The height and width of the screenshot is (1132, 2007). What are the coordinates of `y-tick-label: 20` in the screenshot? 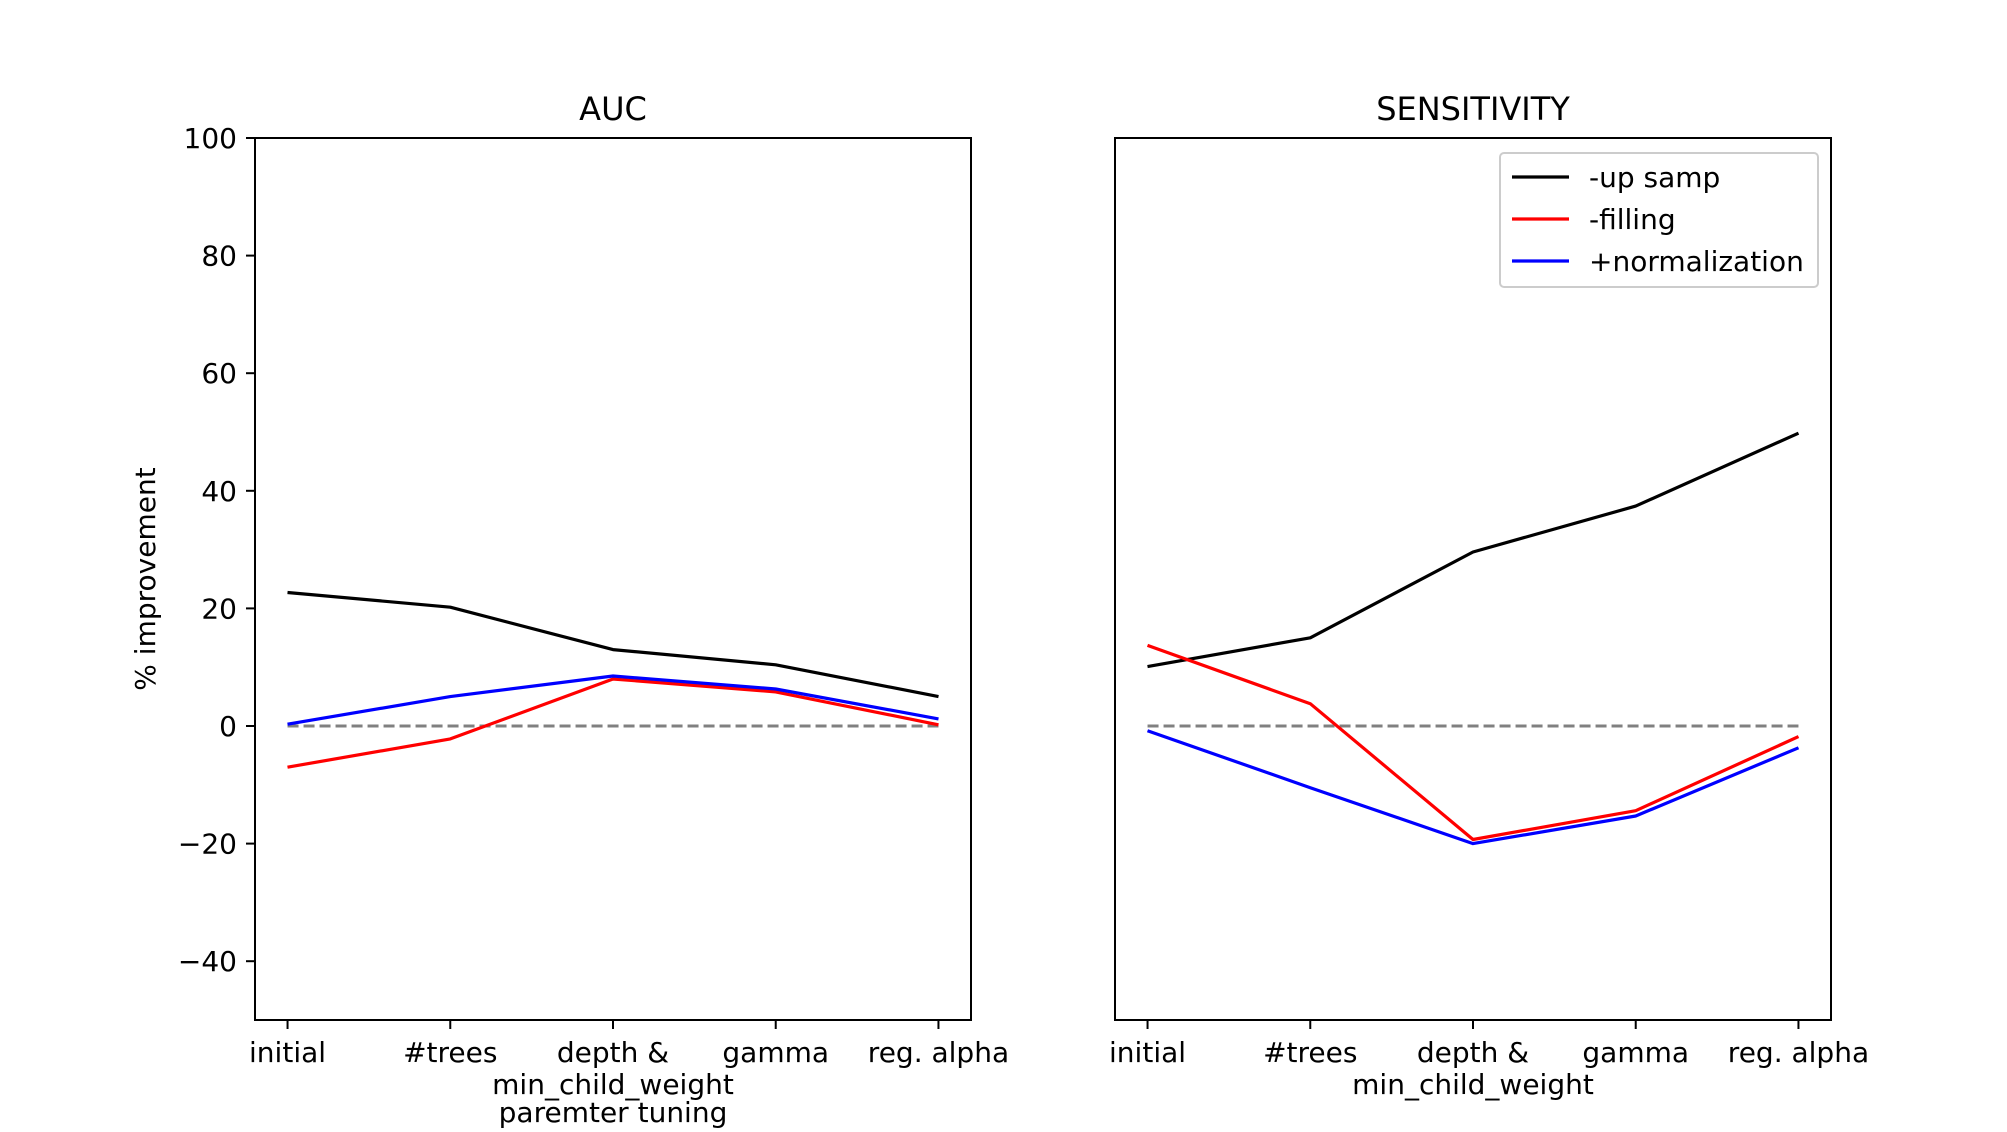 It's located at (219, 608).